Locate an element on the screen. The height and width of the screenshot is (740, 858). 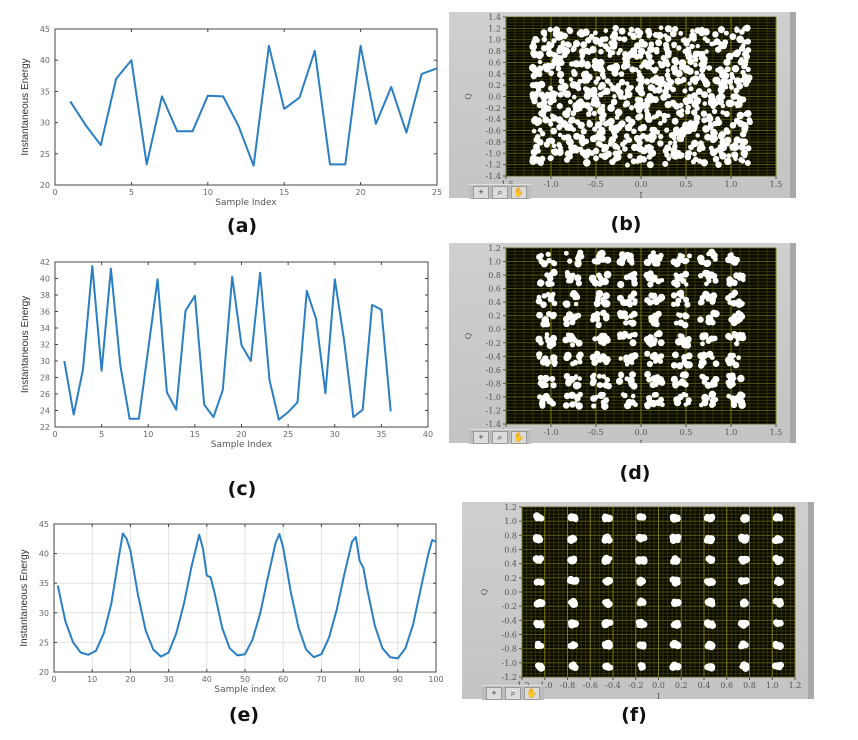
svg-text: 34 is located at coordinates (45, 328).